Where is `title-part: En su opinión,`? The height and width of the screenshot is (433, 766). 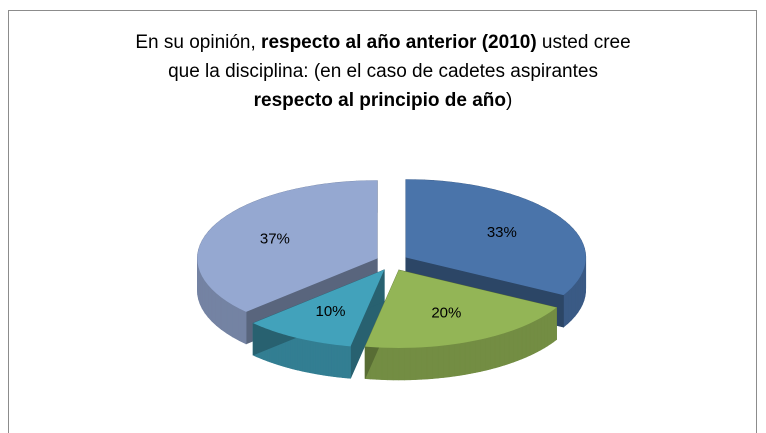 title-part: En su opinión, is located at coordinates (198, 42).